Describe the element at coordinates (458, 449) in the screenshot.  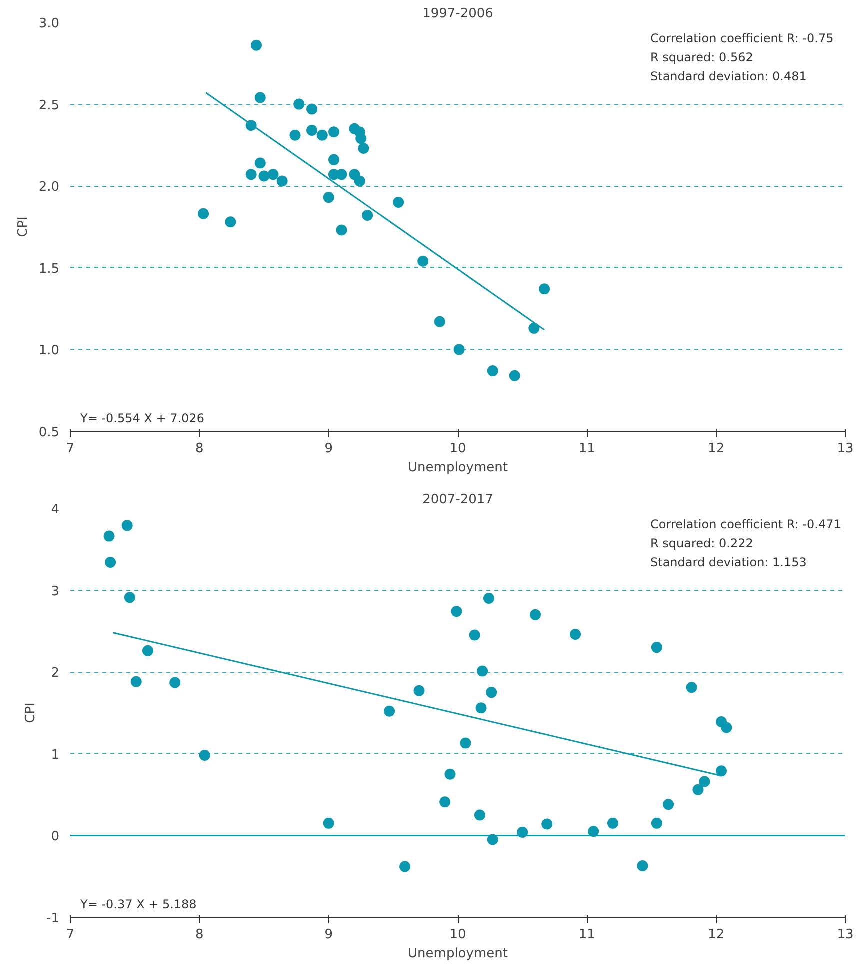
I see `x-tick-label: 10` at that location.